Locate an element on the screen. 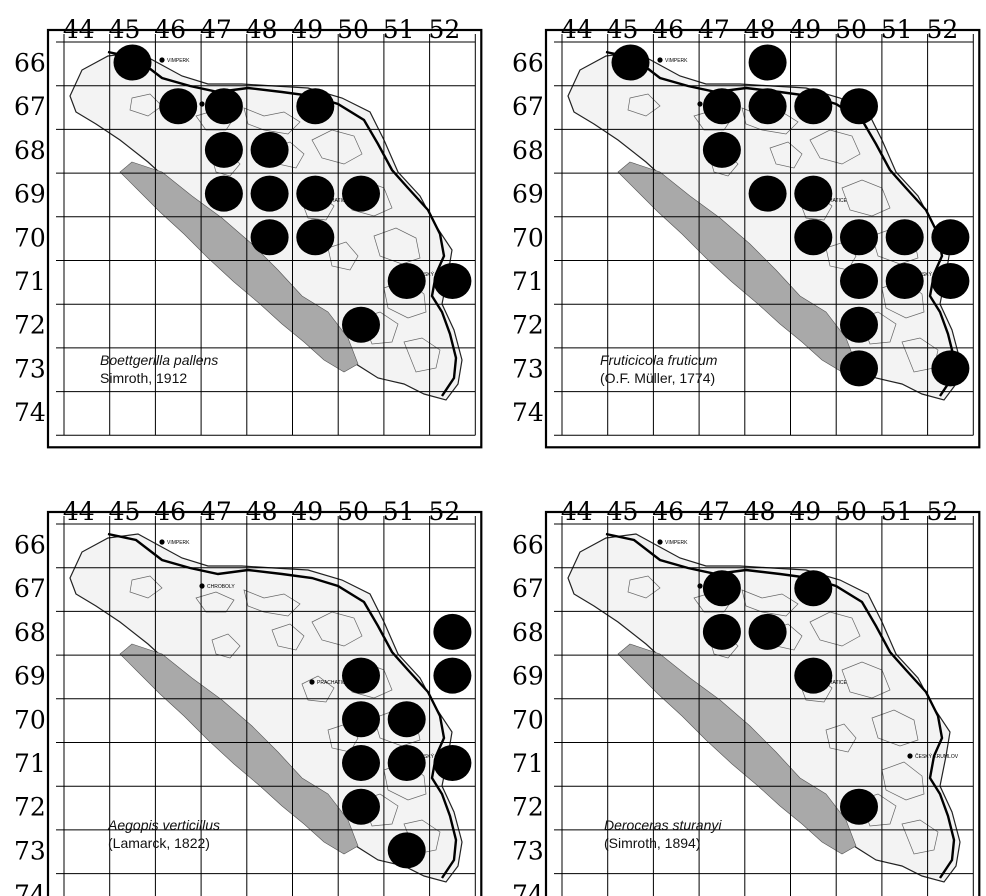 The height and width of the screenshot is (896, 986). column-number: 49 is located at coordinates (805, 29).